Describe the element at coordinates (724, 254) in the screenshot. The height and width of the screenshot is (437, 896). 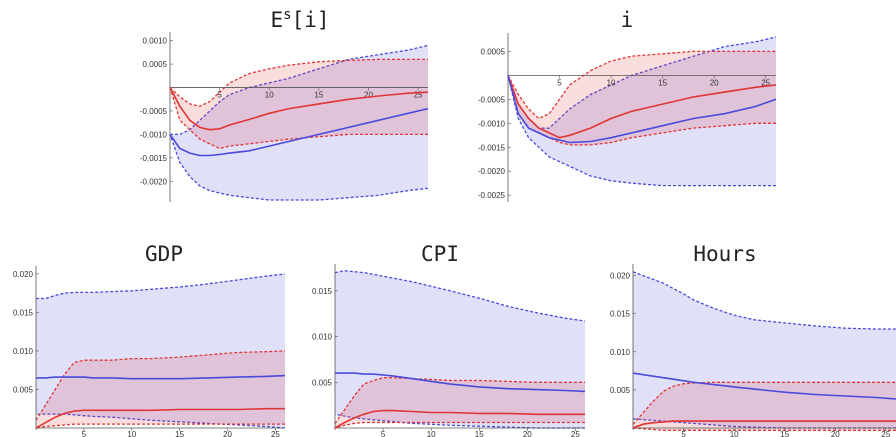
I see `panel-title-hours: Hours` at that location.